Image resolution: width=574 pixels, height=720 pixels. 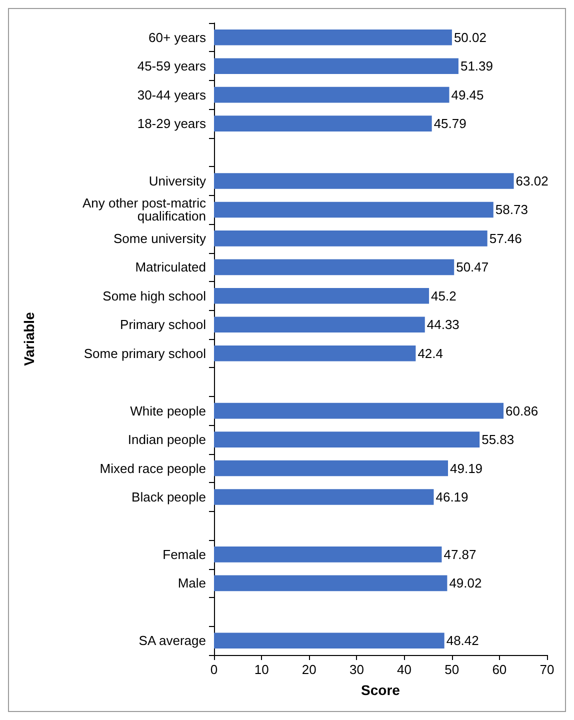 I want to click on y-tick-label: Primary school, so click(x=163, y=324).